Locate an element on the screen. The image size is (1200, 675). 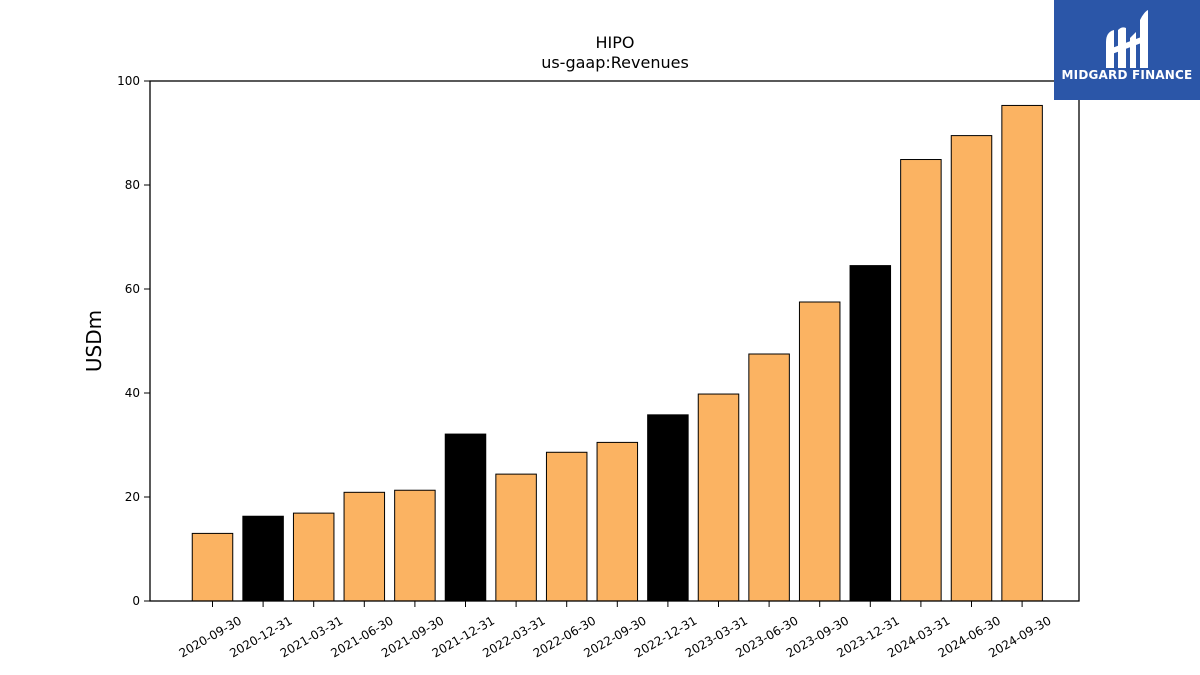
y-tick-label: 100 is located at coordinates (128, 81).